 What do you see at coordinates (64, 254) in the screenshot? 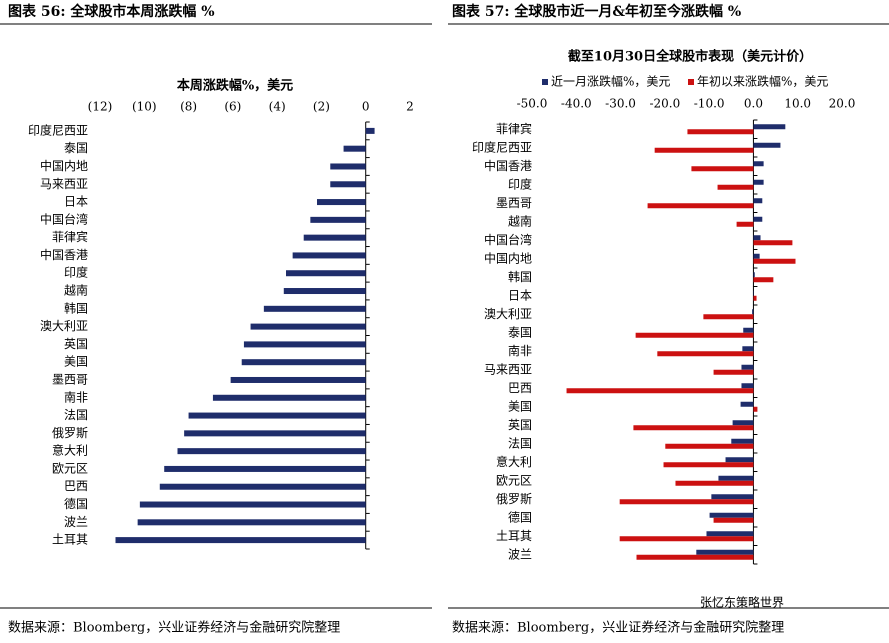
I see `y-tick-label: 中国香港` at bounding box center [64, 254].